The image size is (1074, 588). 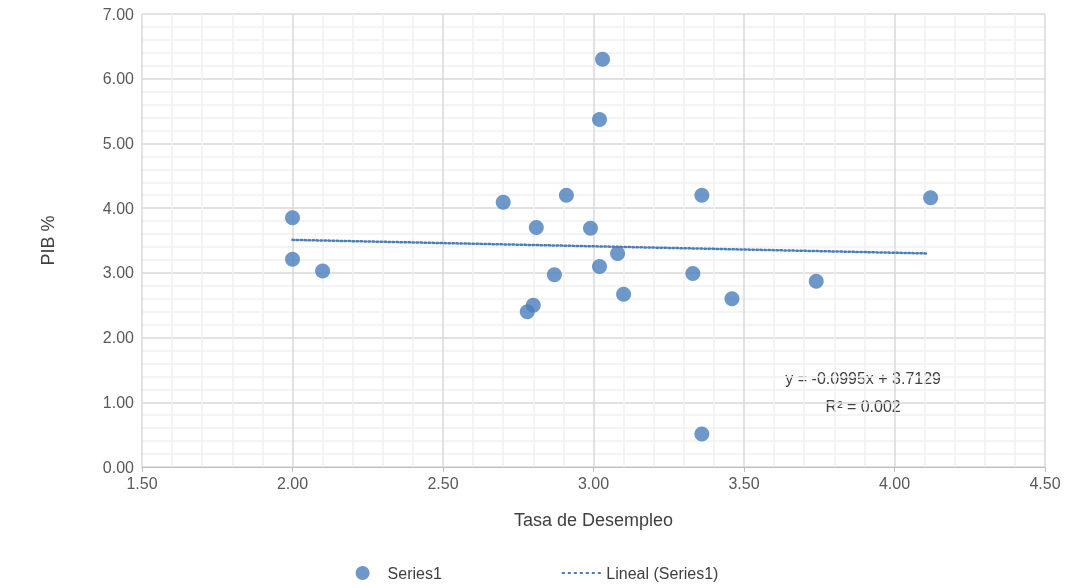 What do you see at coordinates (118, 467) in the screenshot?
I see `y-tick-label: 0.00` at bounding box center [118, 467].